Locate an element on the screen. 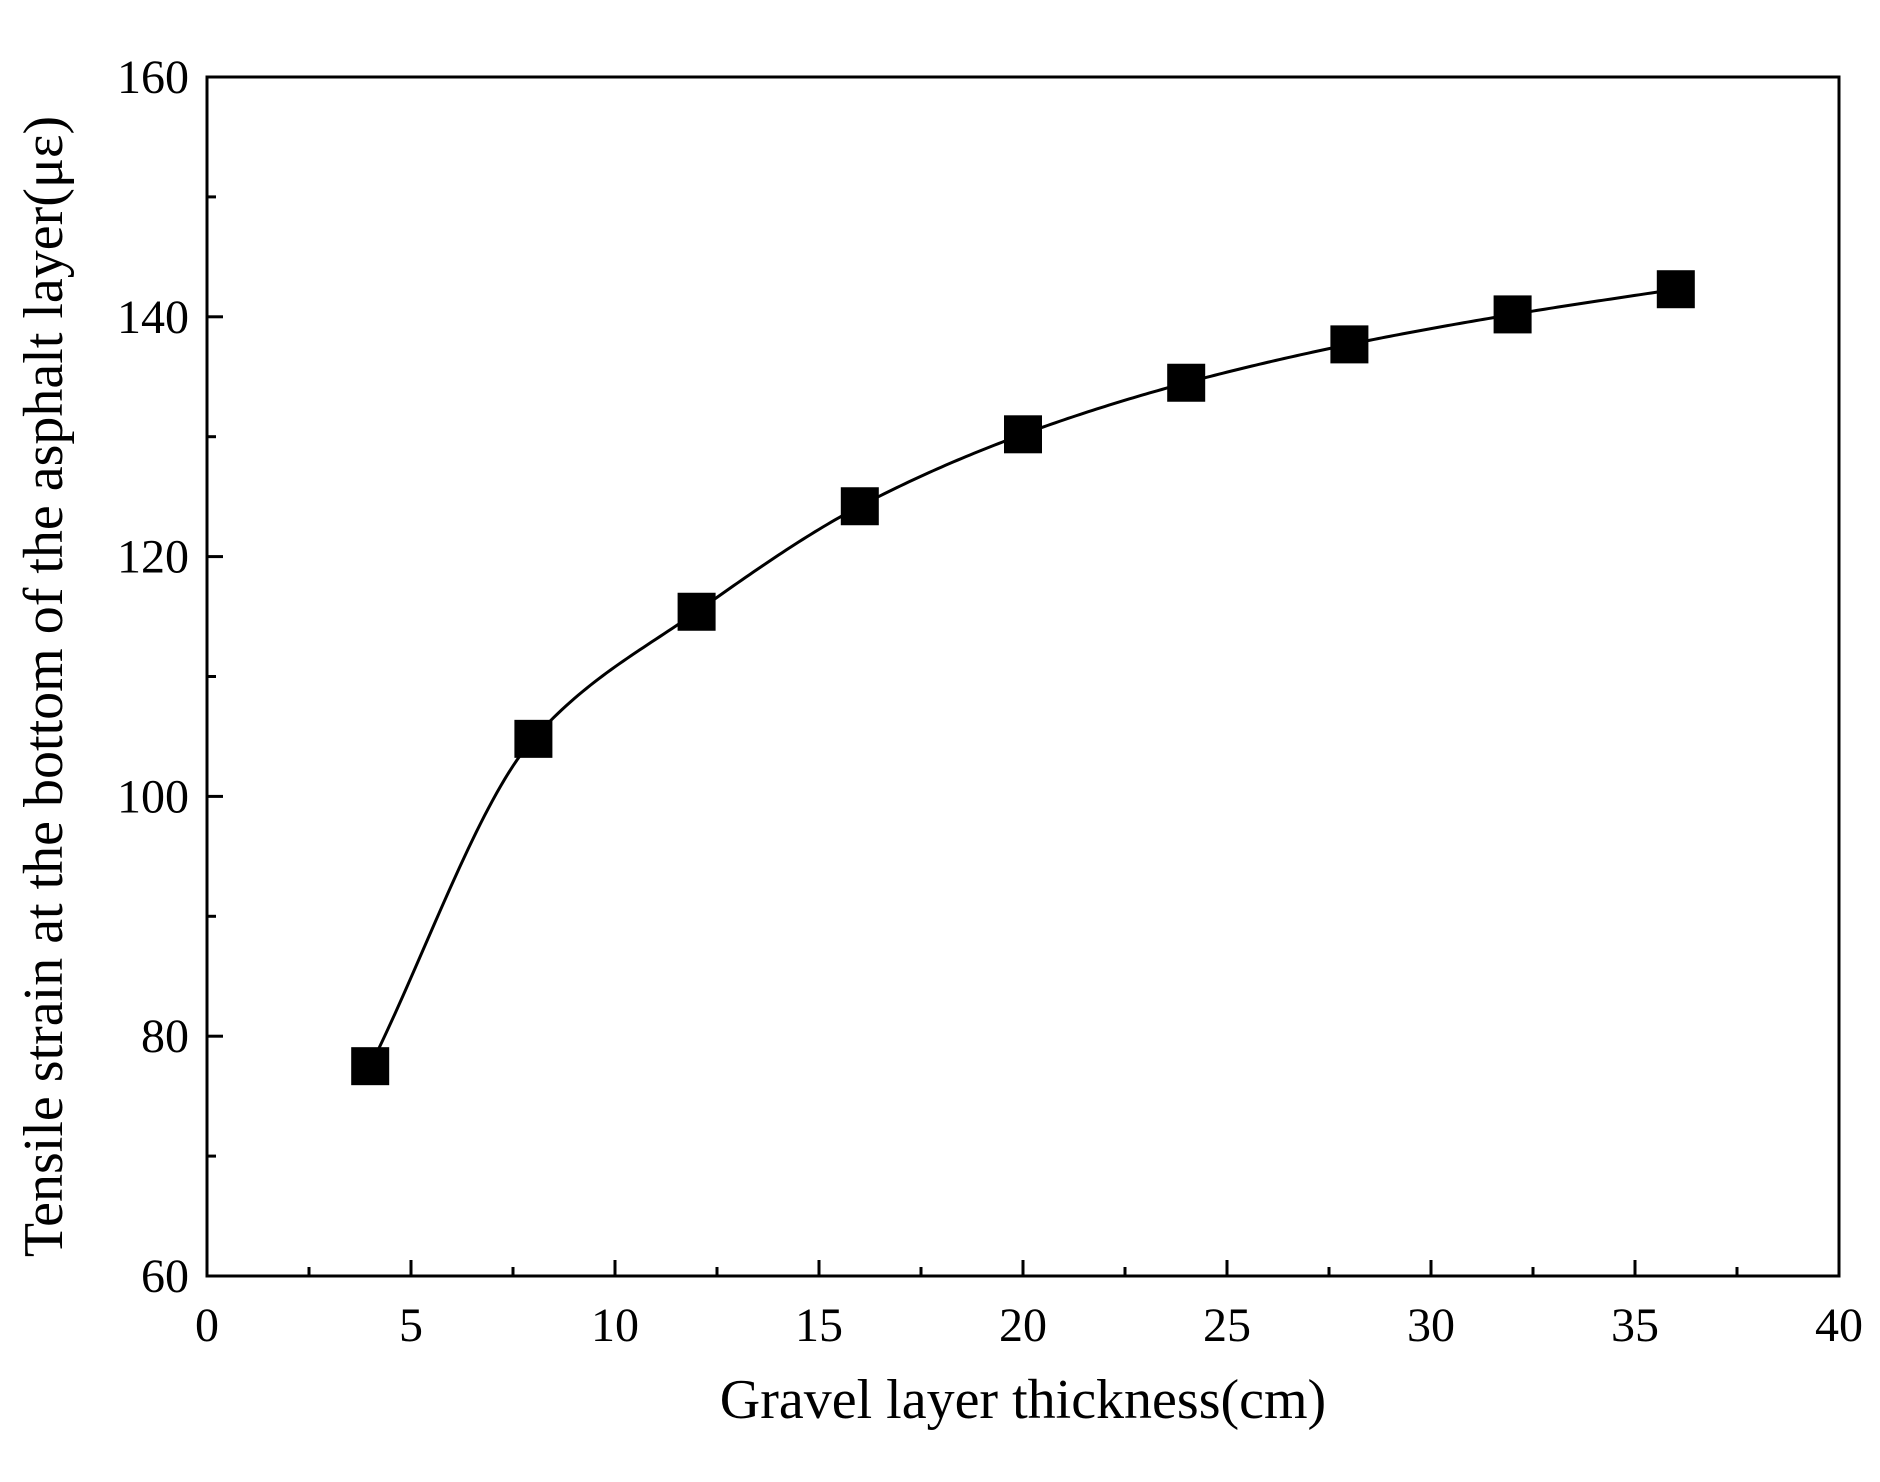  x-tick-label: 15 is located at coordinates (819, 1325).